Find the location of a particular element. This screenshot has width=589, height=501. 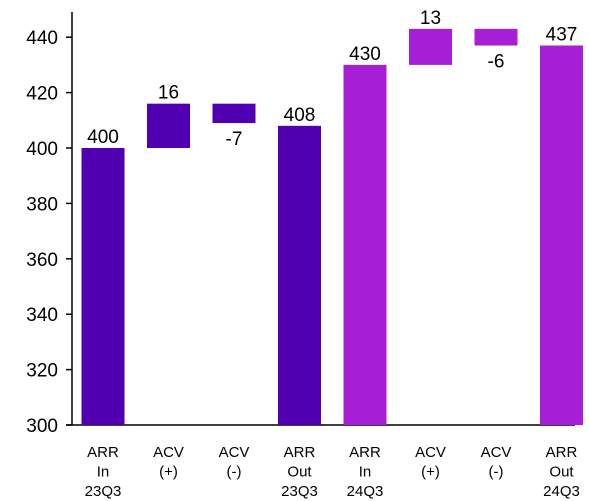

y-tick-label: 420 is located at coordinates (42, 94).